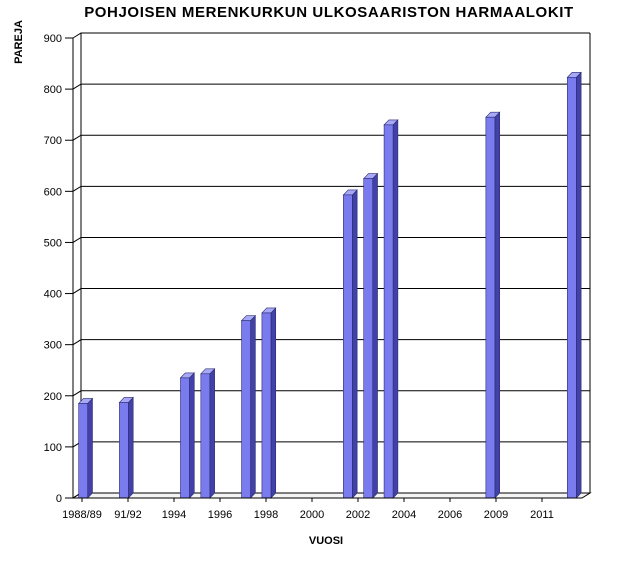 The height and width of the screenshot is (566, 644). Describe the element at coordinates (19, 42) in the screenshot. I see `y-axis-title: PAREJA` at that location.